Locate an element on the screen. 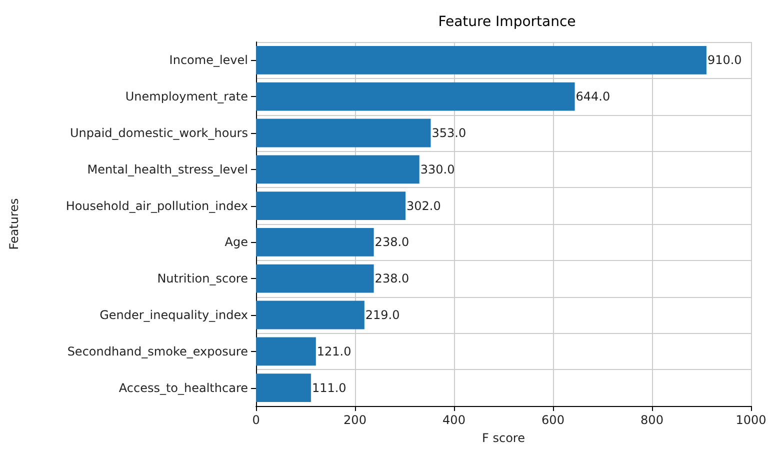 Image resolution: width=771 pixels, height=449 pixels. y-tick-label: Unpaid_domestic_work_hours is located at coordinates (159, 133).